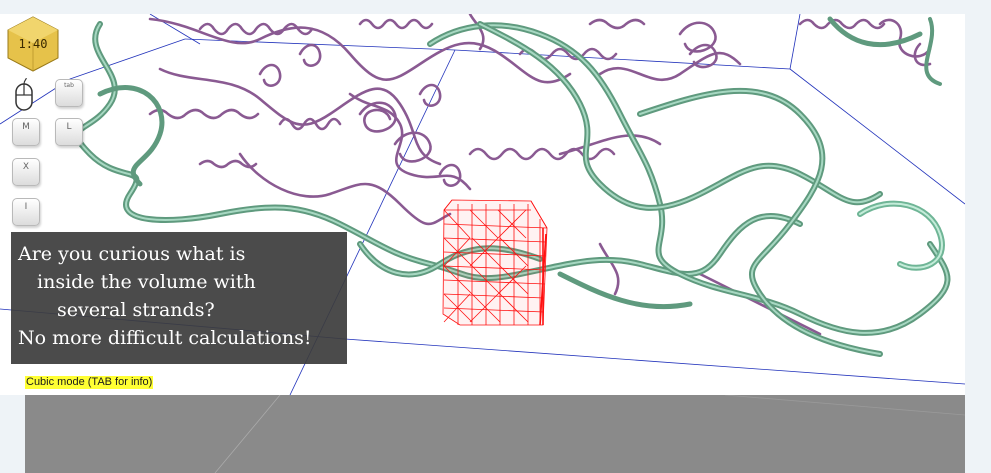  I want to click on i-key: I, so click(26, 212).